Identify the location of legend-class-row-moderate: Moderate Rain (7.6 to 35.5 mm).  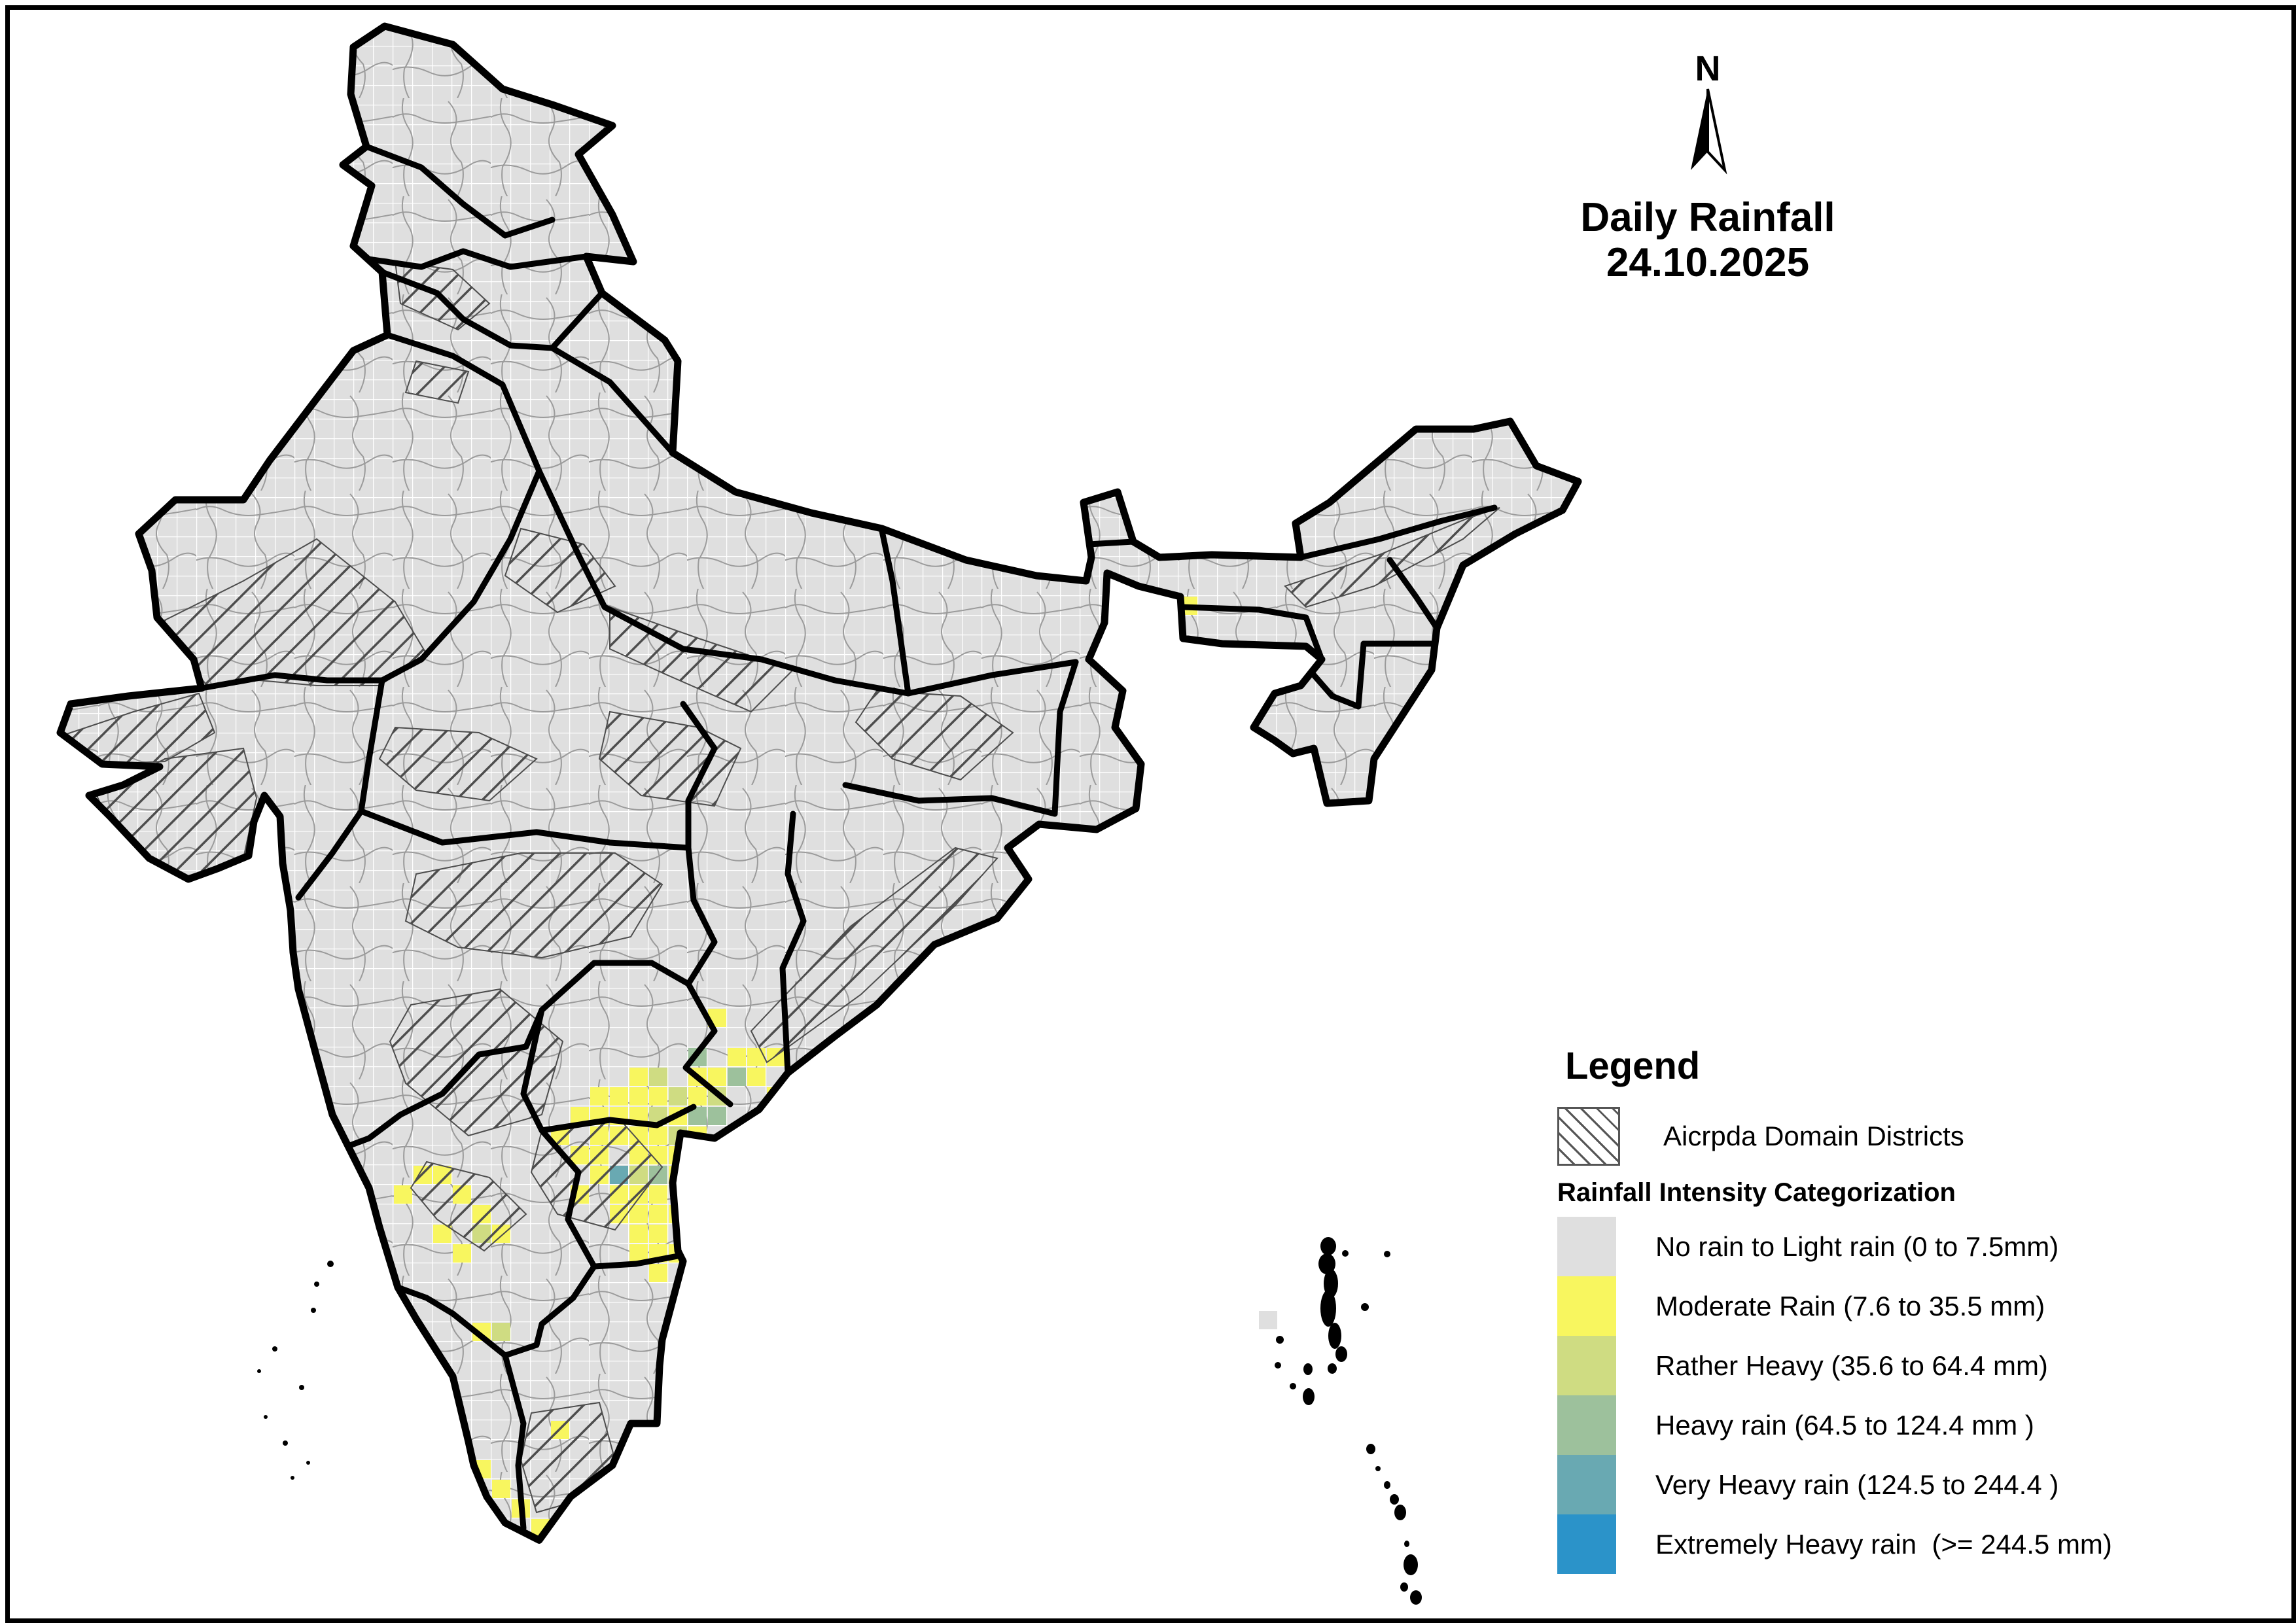
(1891, 1306).